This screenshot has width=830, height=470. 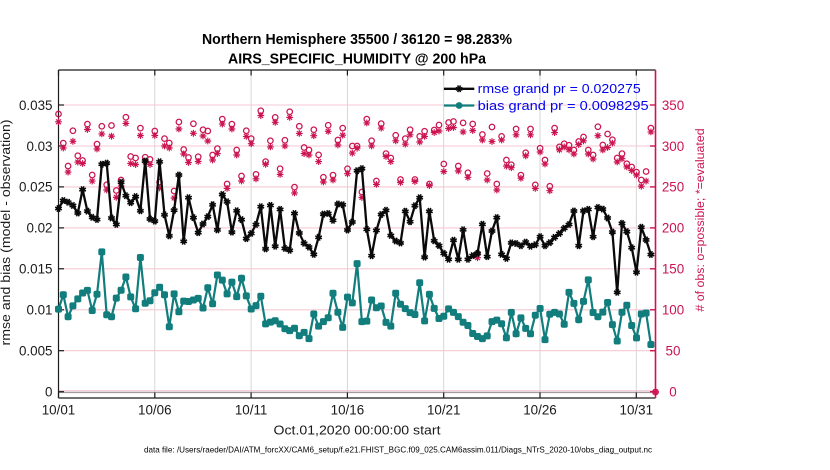 What do you see at coordinates (251, 410) in the screenshot?
I see `svg-text: 10/11` at bounding box center [251, 410].